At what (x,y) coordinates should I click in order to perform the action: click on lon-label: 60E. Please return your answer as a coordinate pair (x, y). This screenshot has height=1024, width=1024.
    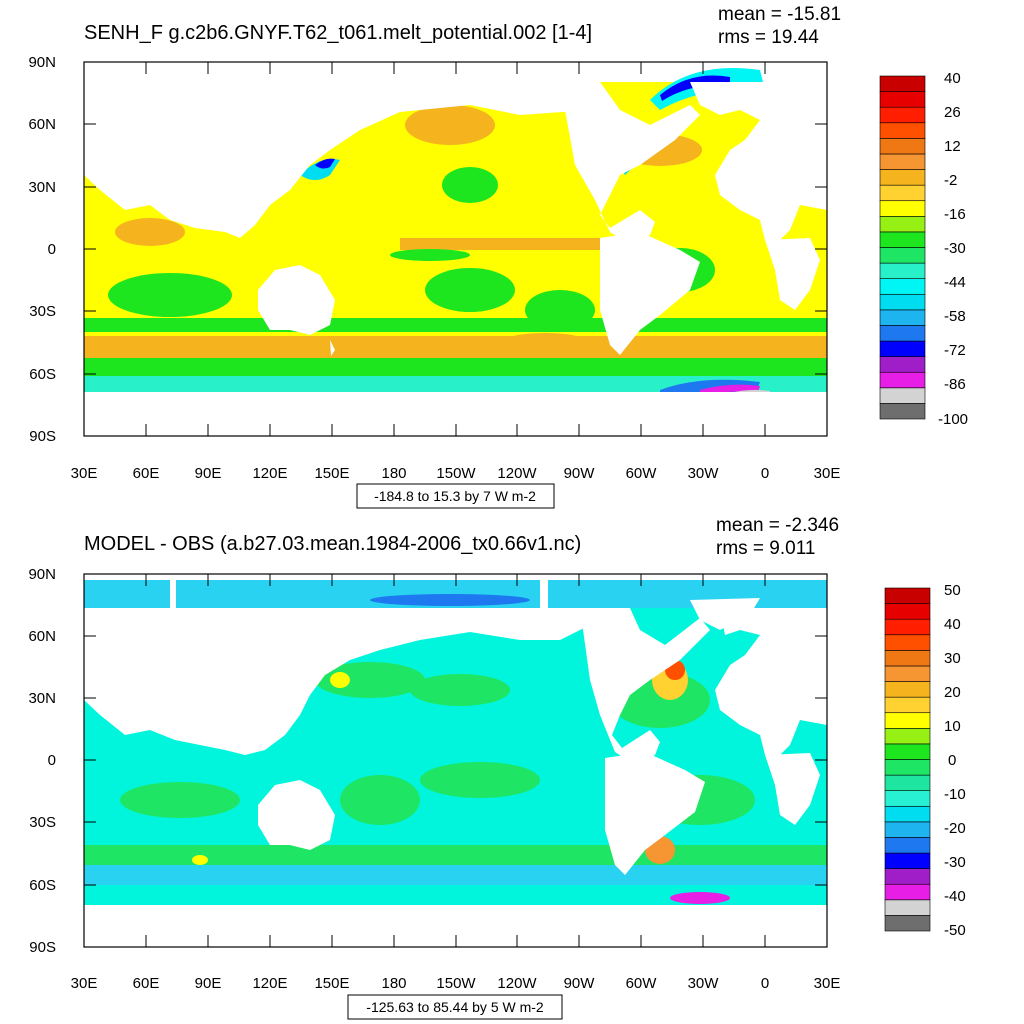
    Looking at the image, I should click on (146, 983).